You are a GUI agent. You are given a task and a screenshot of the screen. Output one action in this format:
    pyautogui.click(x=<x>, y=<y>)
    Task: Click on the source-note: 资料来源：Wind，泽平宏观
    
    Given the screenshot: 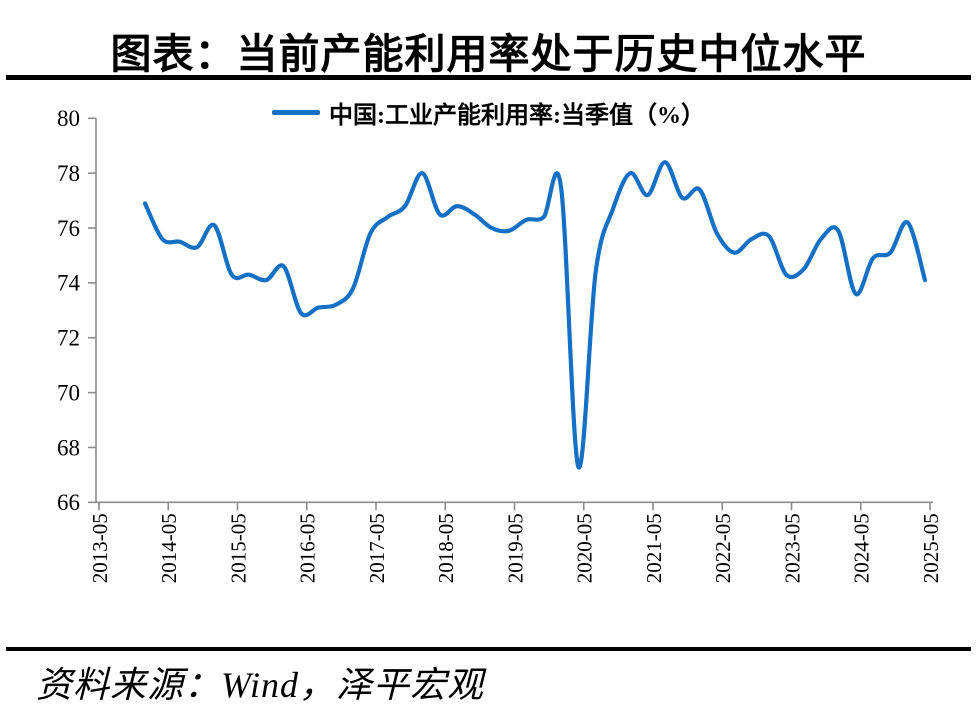 What is the action you would take?
    pyautogui.click(x=260, y=685)
    